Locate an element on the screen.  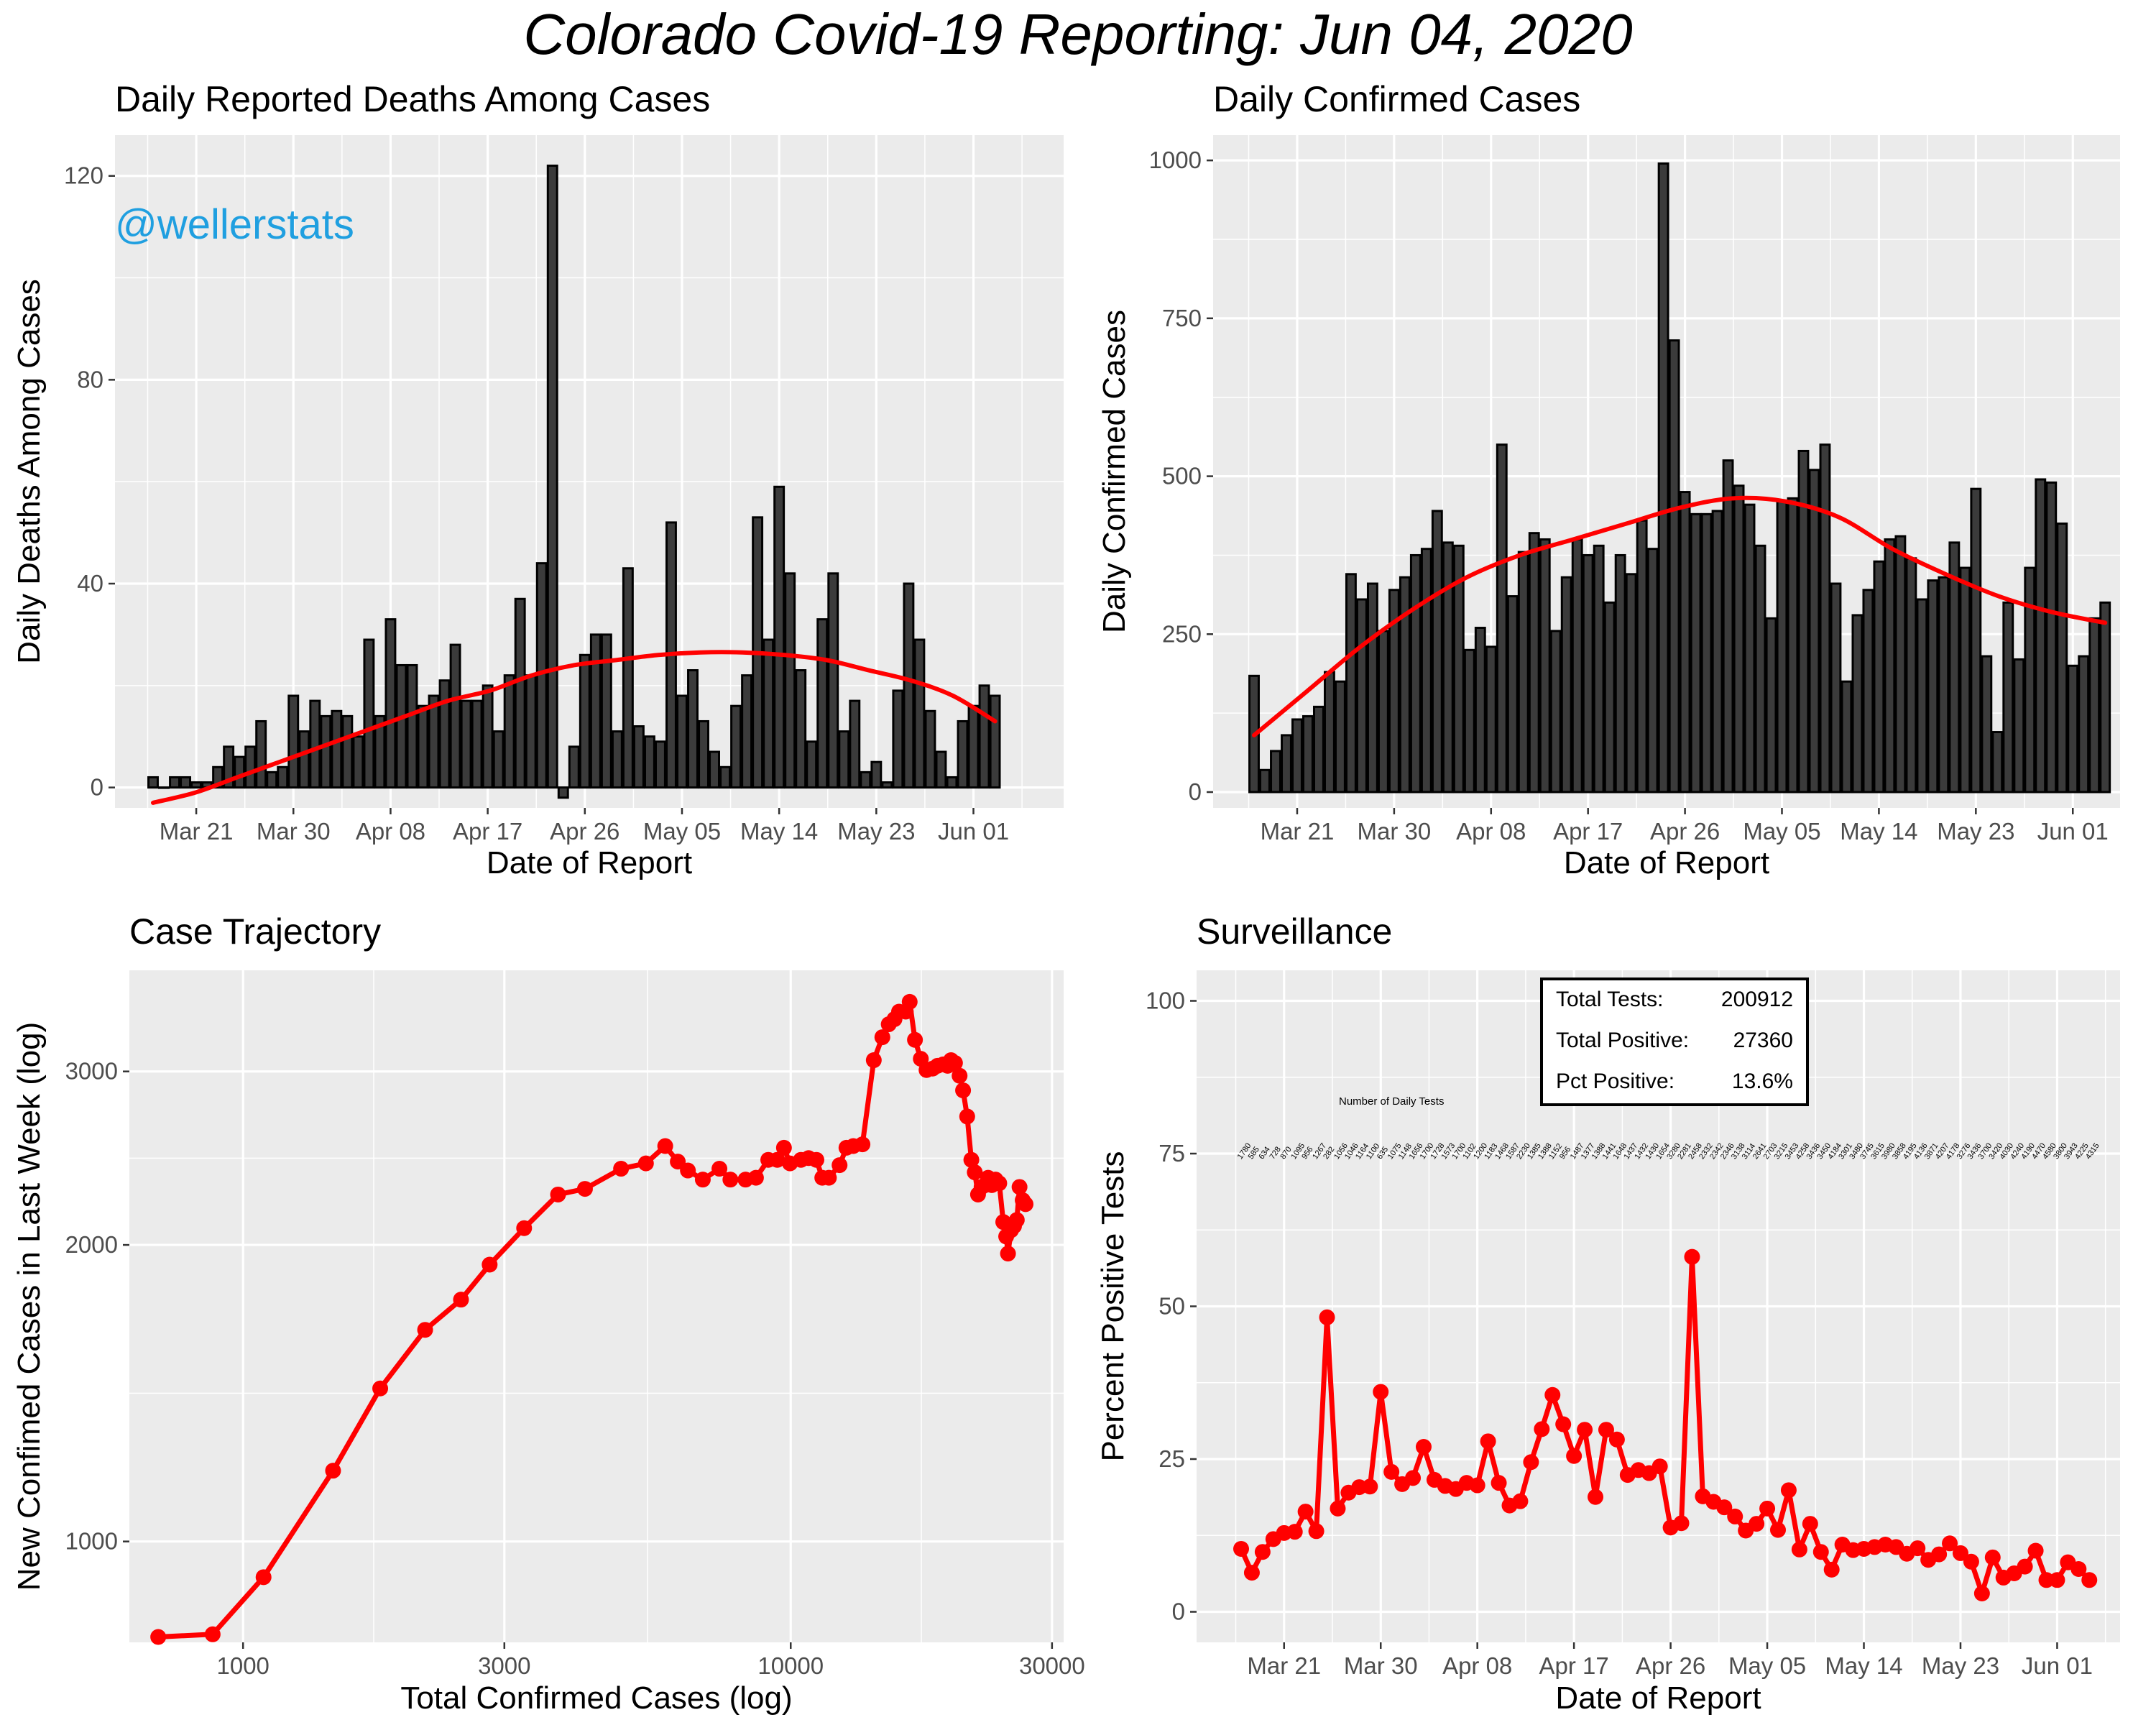
trajectory-x-tick-label: 1000 is located at coordinates (243, 1665).